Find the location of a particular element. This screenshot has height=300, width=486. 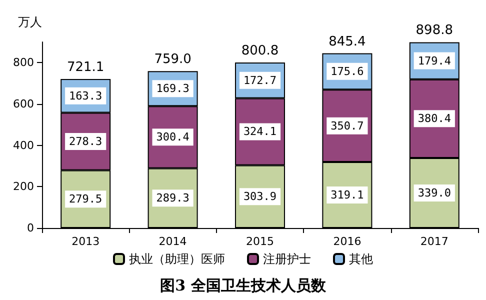

data-label: 319.1 is located at coordinates (347, 195).